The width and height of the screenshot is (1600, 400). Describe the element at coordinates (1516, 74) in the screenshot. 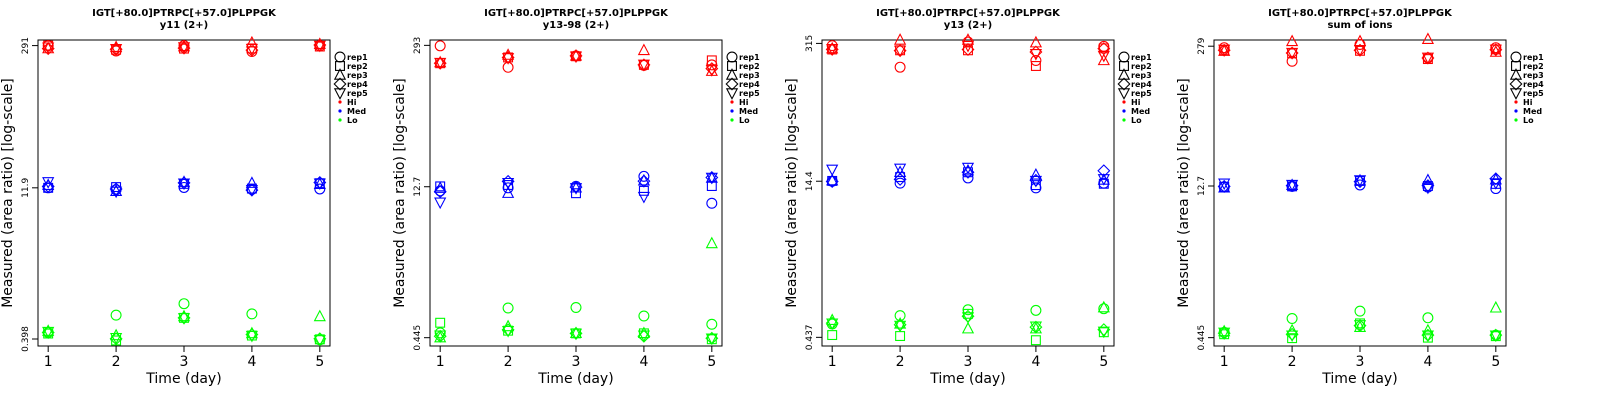

I see `legend-marker-rep3` at that location.